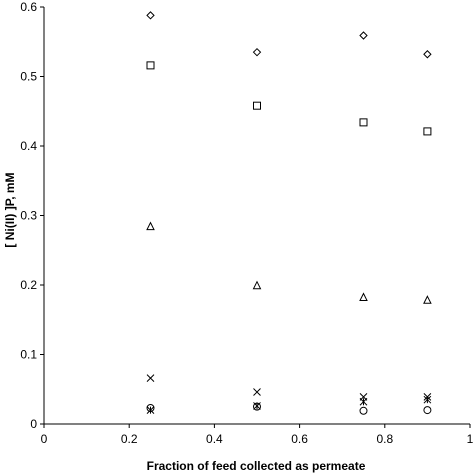 The image size is (474, 476). I want to click on x-tick-label: 1, so click(470, 439).